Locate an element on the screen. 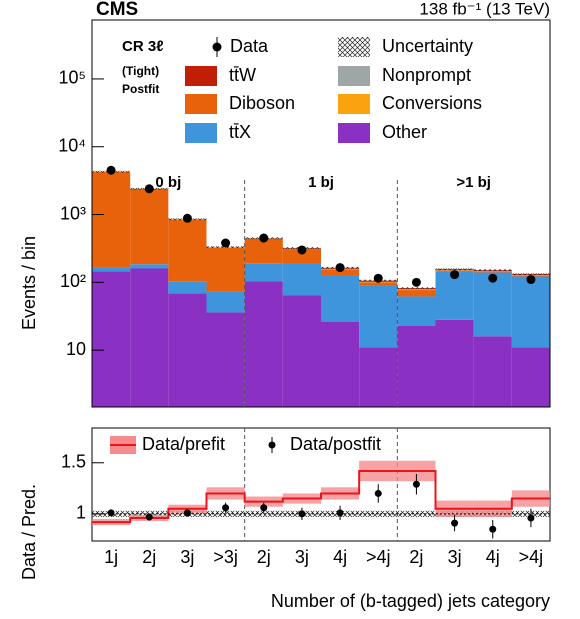  y-label: Events / bin is located at coordinates (29, 283).